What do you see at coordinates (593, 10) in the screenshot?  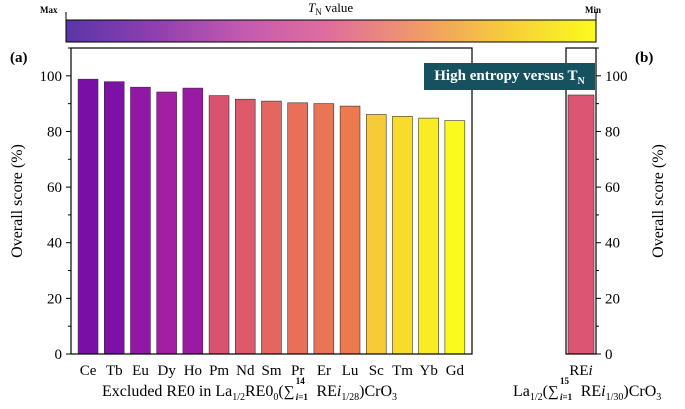 I see `colorbar-min-label: Min` at bounding box center [593, 10].